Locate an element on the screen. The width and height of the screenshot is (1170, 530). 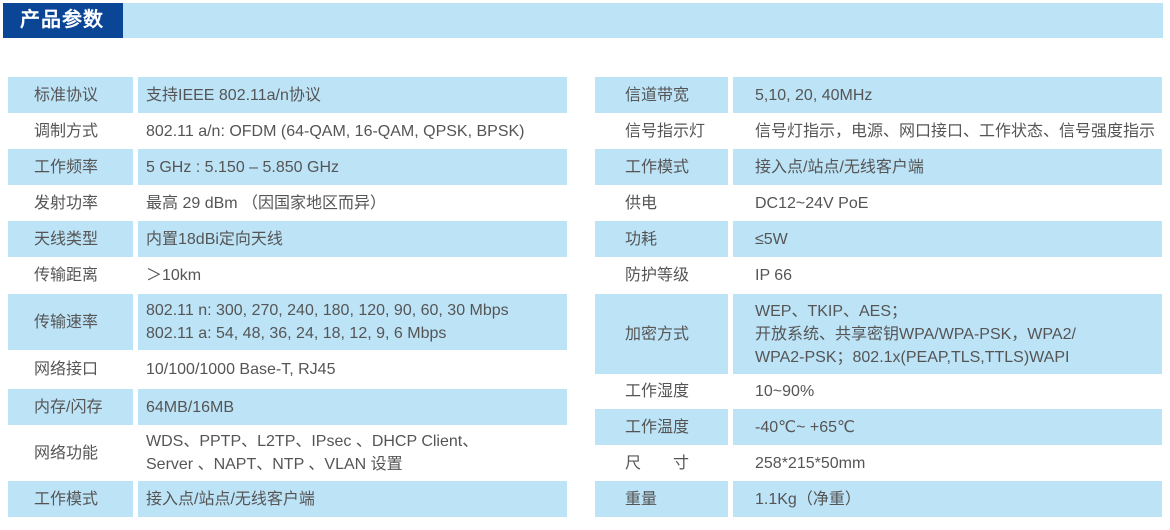
page-title: 产品参数 is located at coordinates (63, 20).